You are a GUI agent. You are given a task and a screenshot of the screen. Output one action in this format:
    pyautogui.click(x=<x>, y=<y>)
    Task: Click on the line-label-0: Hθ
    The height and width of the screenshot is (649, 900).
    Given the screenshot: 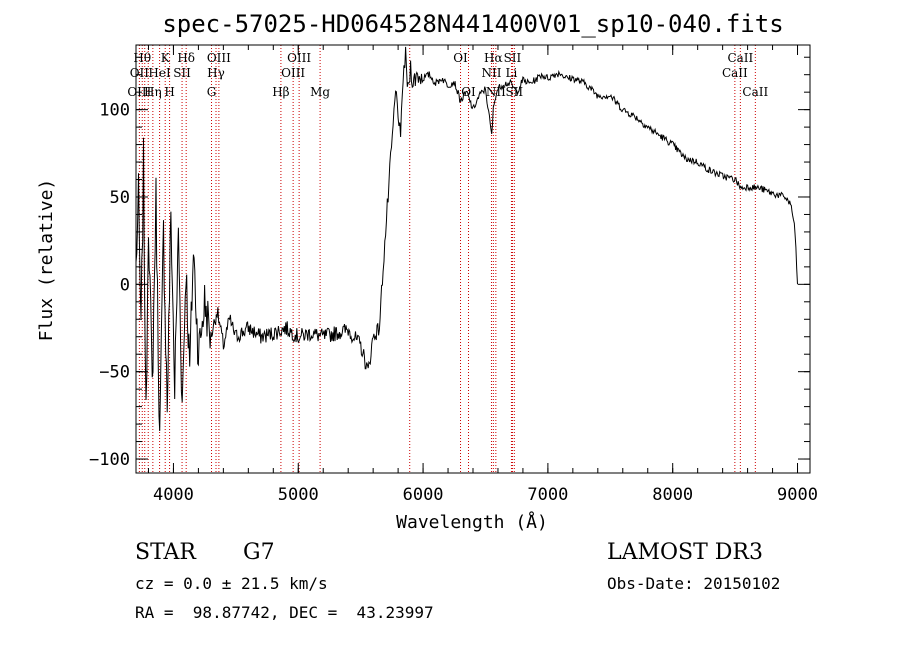 What is the action you would take?
    pyautogui.click(x=142, y=58)
    